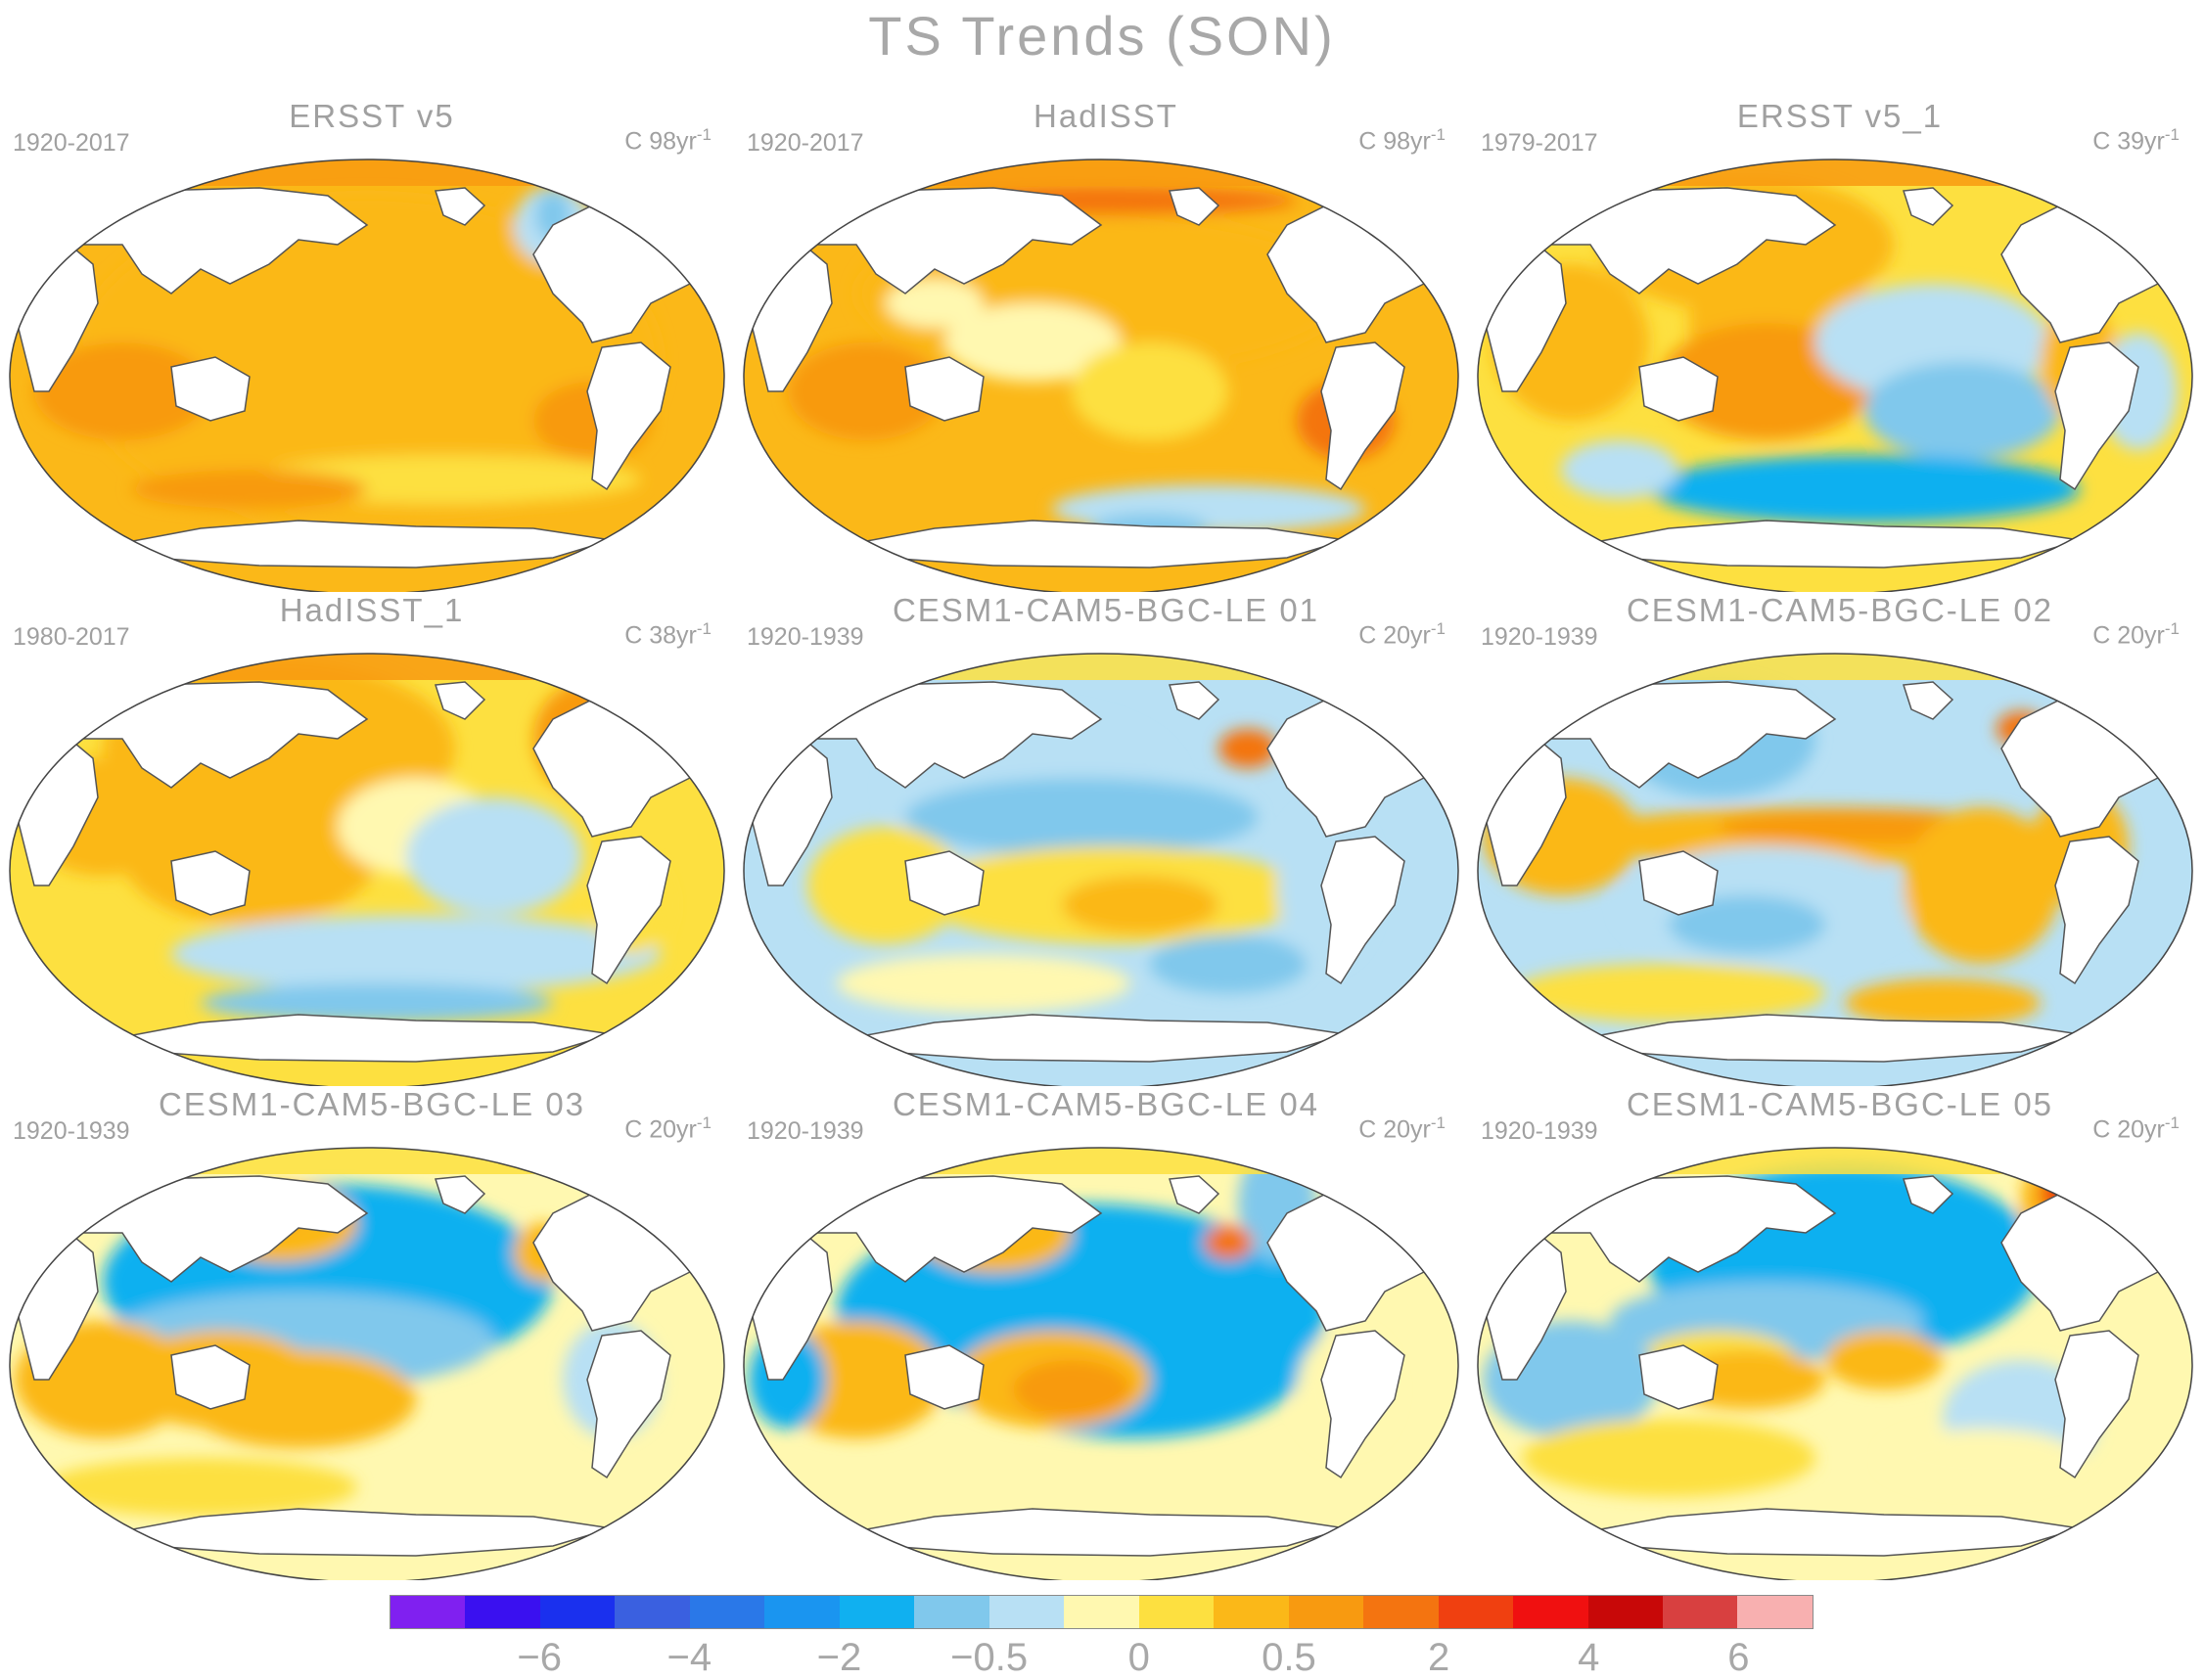  What do you see at coordinates (1840, 1104) in the screenshot?
I see `panel-title: CESM1-CAM5-BGC-LE 05` at bounding box center [1840, 1104].